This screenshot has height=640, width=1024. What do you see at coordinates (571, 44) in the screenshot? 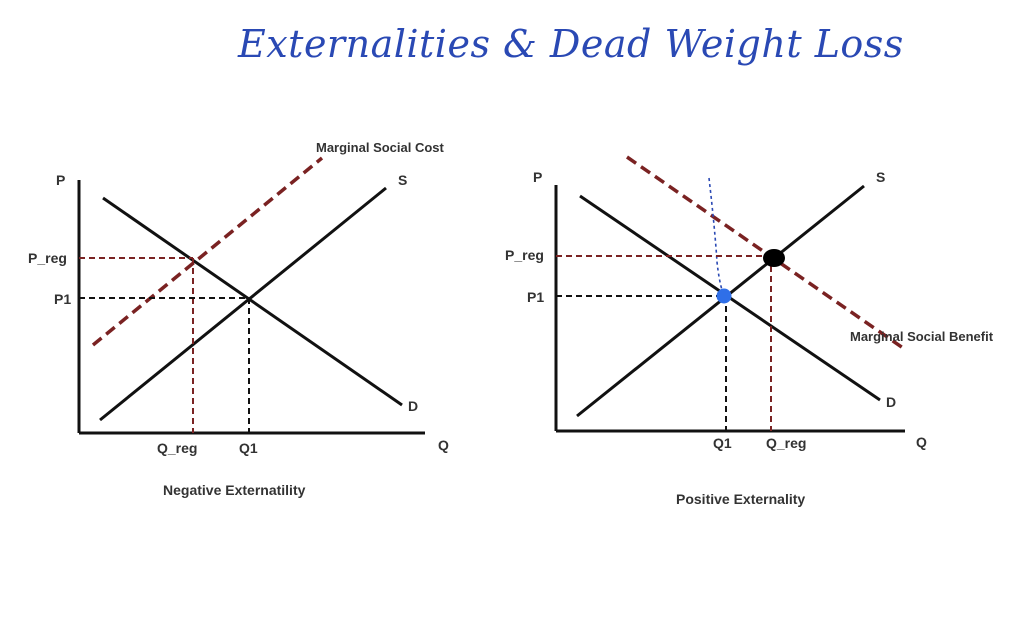
I see `page-title: Externalities & Dead Weight Loss` at bounding box center [571, 44].